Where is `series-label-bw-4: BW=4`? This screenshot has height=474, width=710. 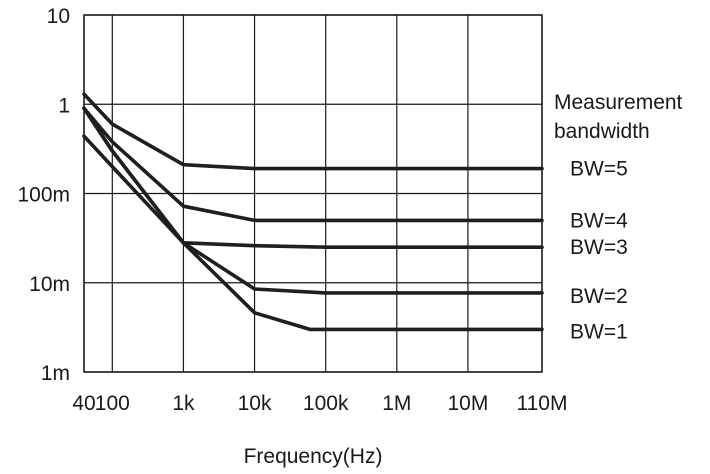
series-label-bw-4: BW=4 is located at coordinates (599, 220).